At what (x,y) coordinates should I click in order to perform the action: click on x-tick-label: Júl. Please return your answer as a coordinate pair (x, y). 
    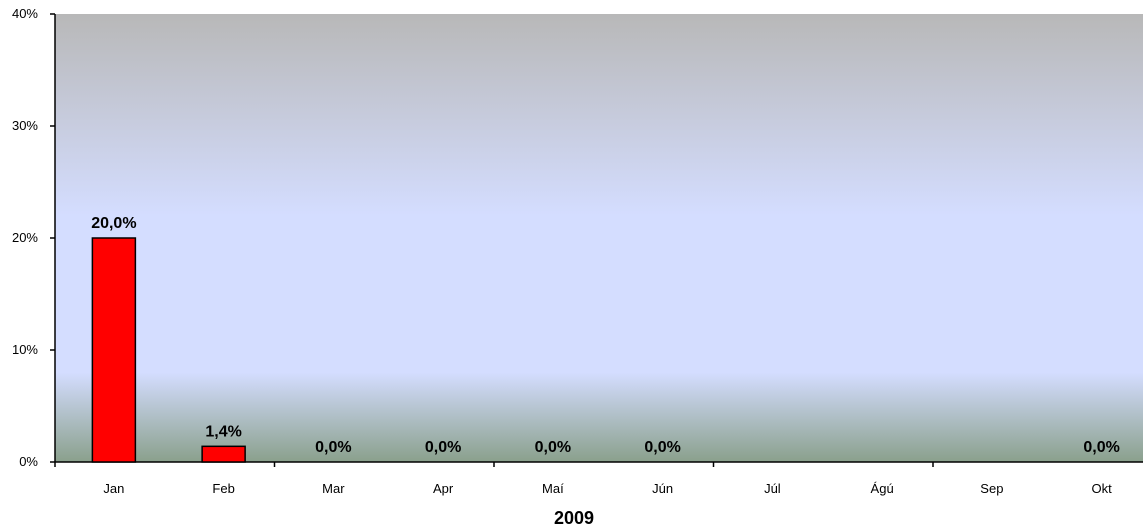
    Looking at the image, I should click on (772, 488).